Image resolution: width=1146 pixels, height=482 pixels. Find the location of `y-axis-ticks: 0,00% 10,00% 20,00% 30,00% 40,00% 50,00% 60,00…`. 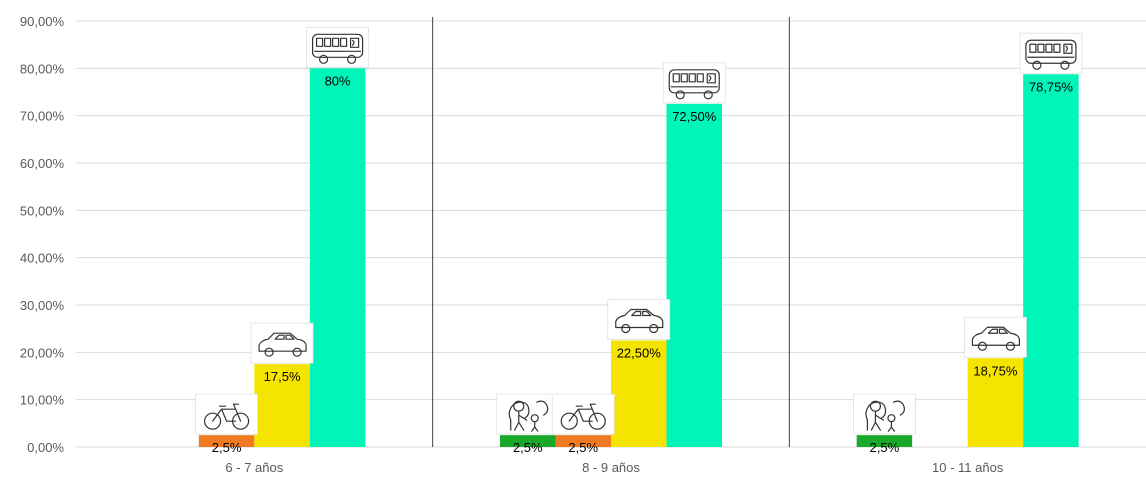

y-axis-ticks: 0,00% 10,00% 20,00% 30,00% 40,00% 50,00% 60,00… is located at coordinates (42, 234).